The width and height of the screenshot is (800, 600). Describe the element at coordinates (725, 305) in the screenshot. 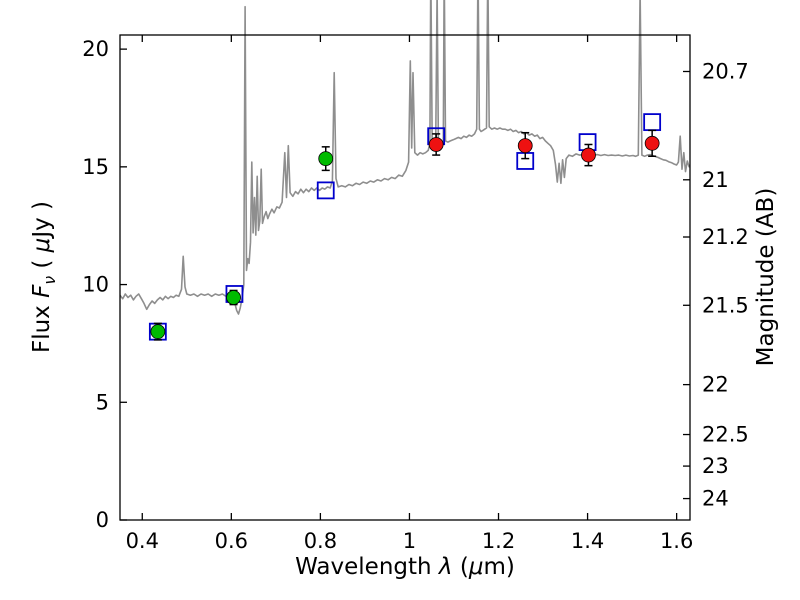

I see `magnitude-tick-label: 21.5` at that location.